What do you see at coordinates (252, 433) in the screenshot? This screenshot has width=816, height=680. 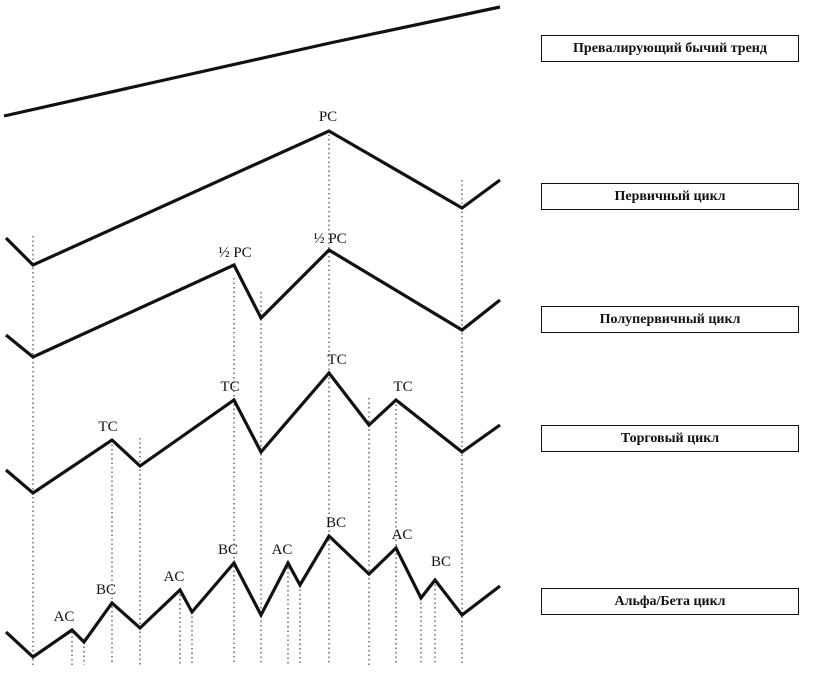 I see `trading-cycle-wave` at bounding box center [252, 433].